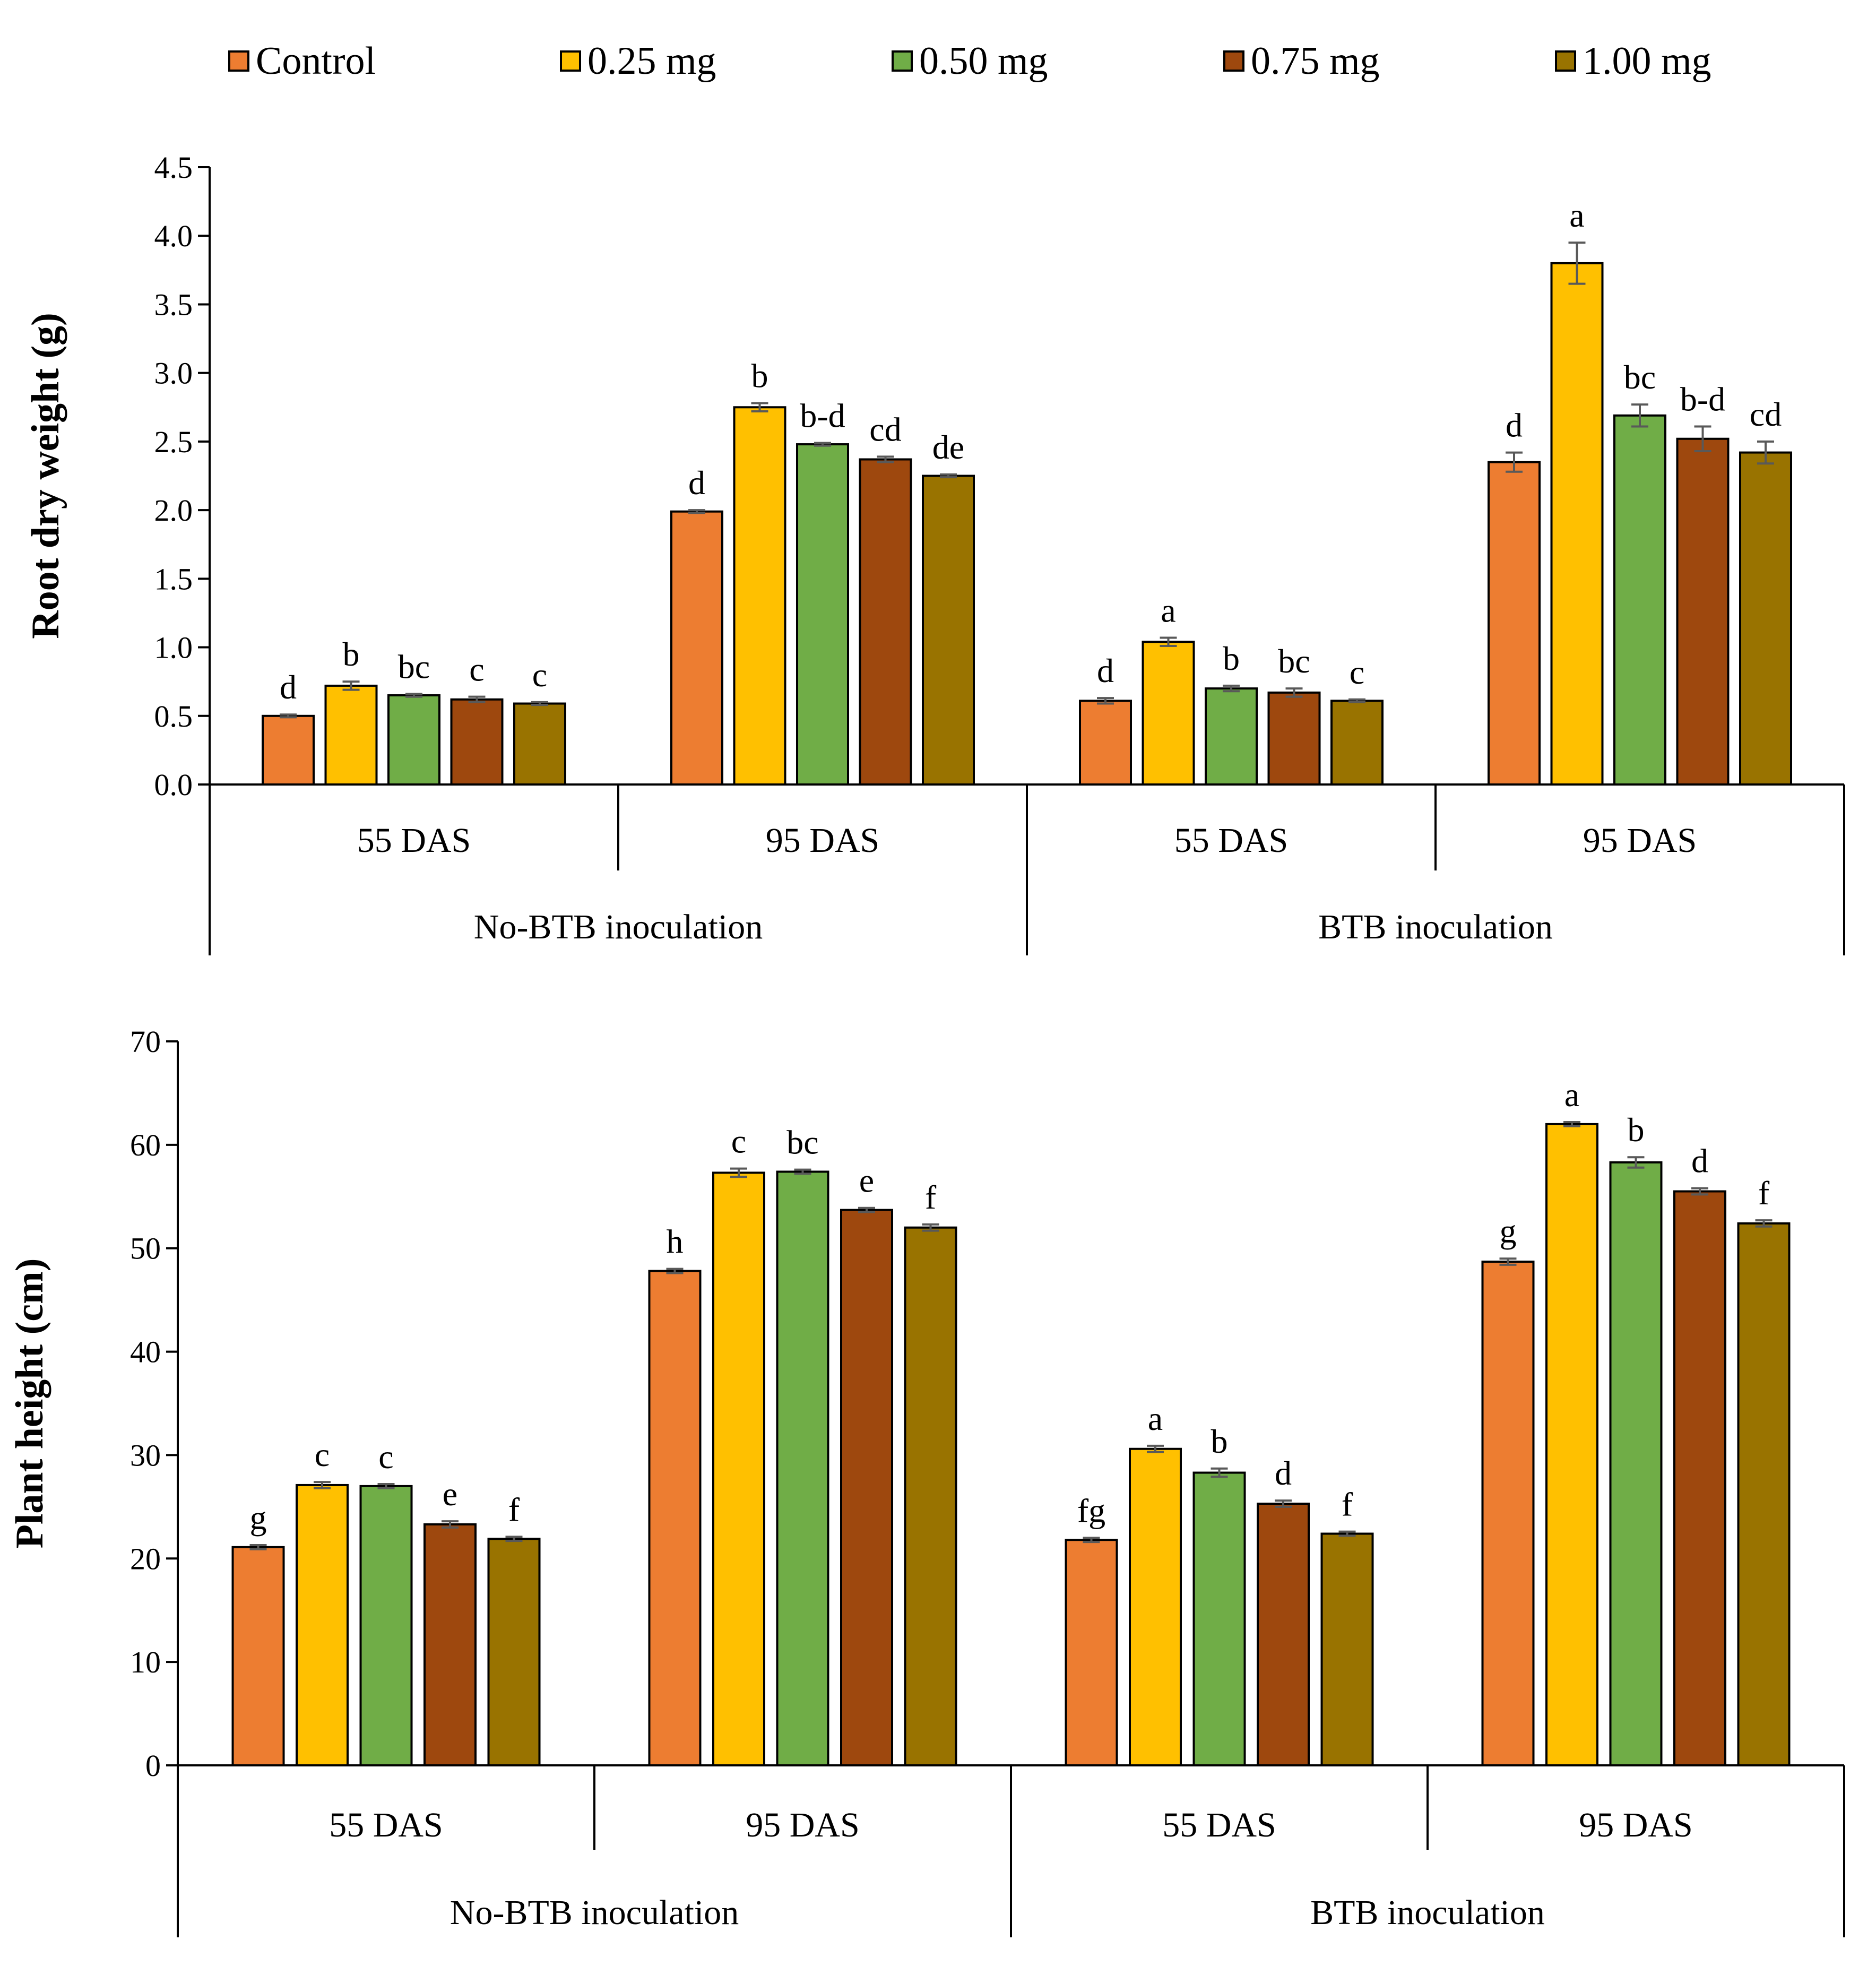  Describe the element at coordinates (948, 447) in the screenshot. I see `significance-letter: de` at that location.